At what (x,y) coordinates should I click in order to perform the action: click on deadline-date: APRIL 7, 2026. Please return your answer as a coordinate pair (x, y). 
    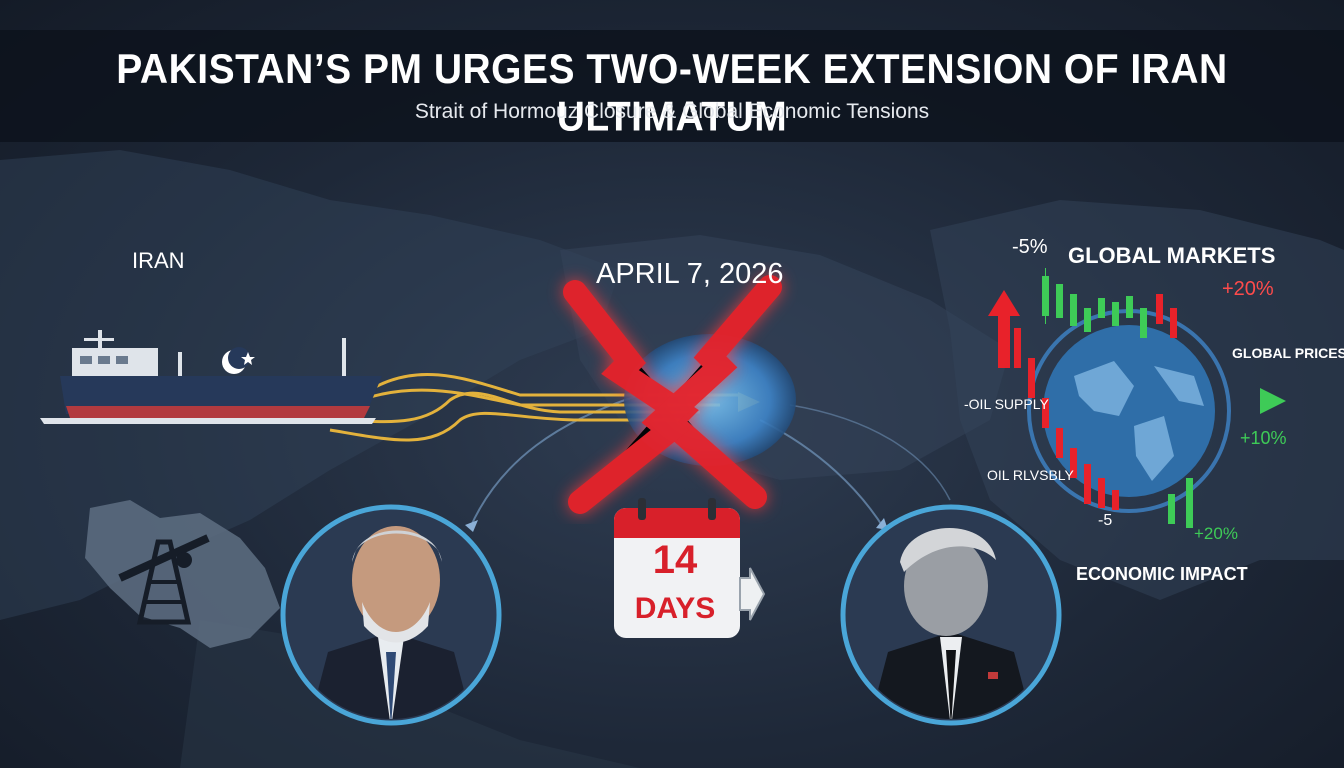
    Looking at the image, I should click on (690, 274).